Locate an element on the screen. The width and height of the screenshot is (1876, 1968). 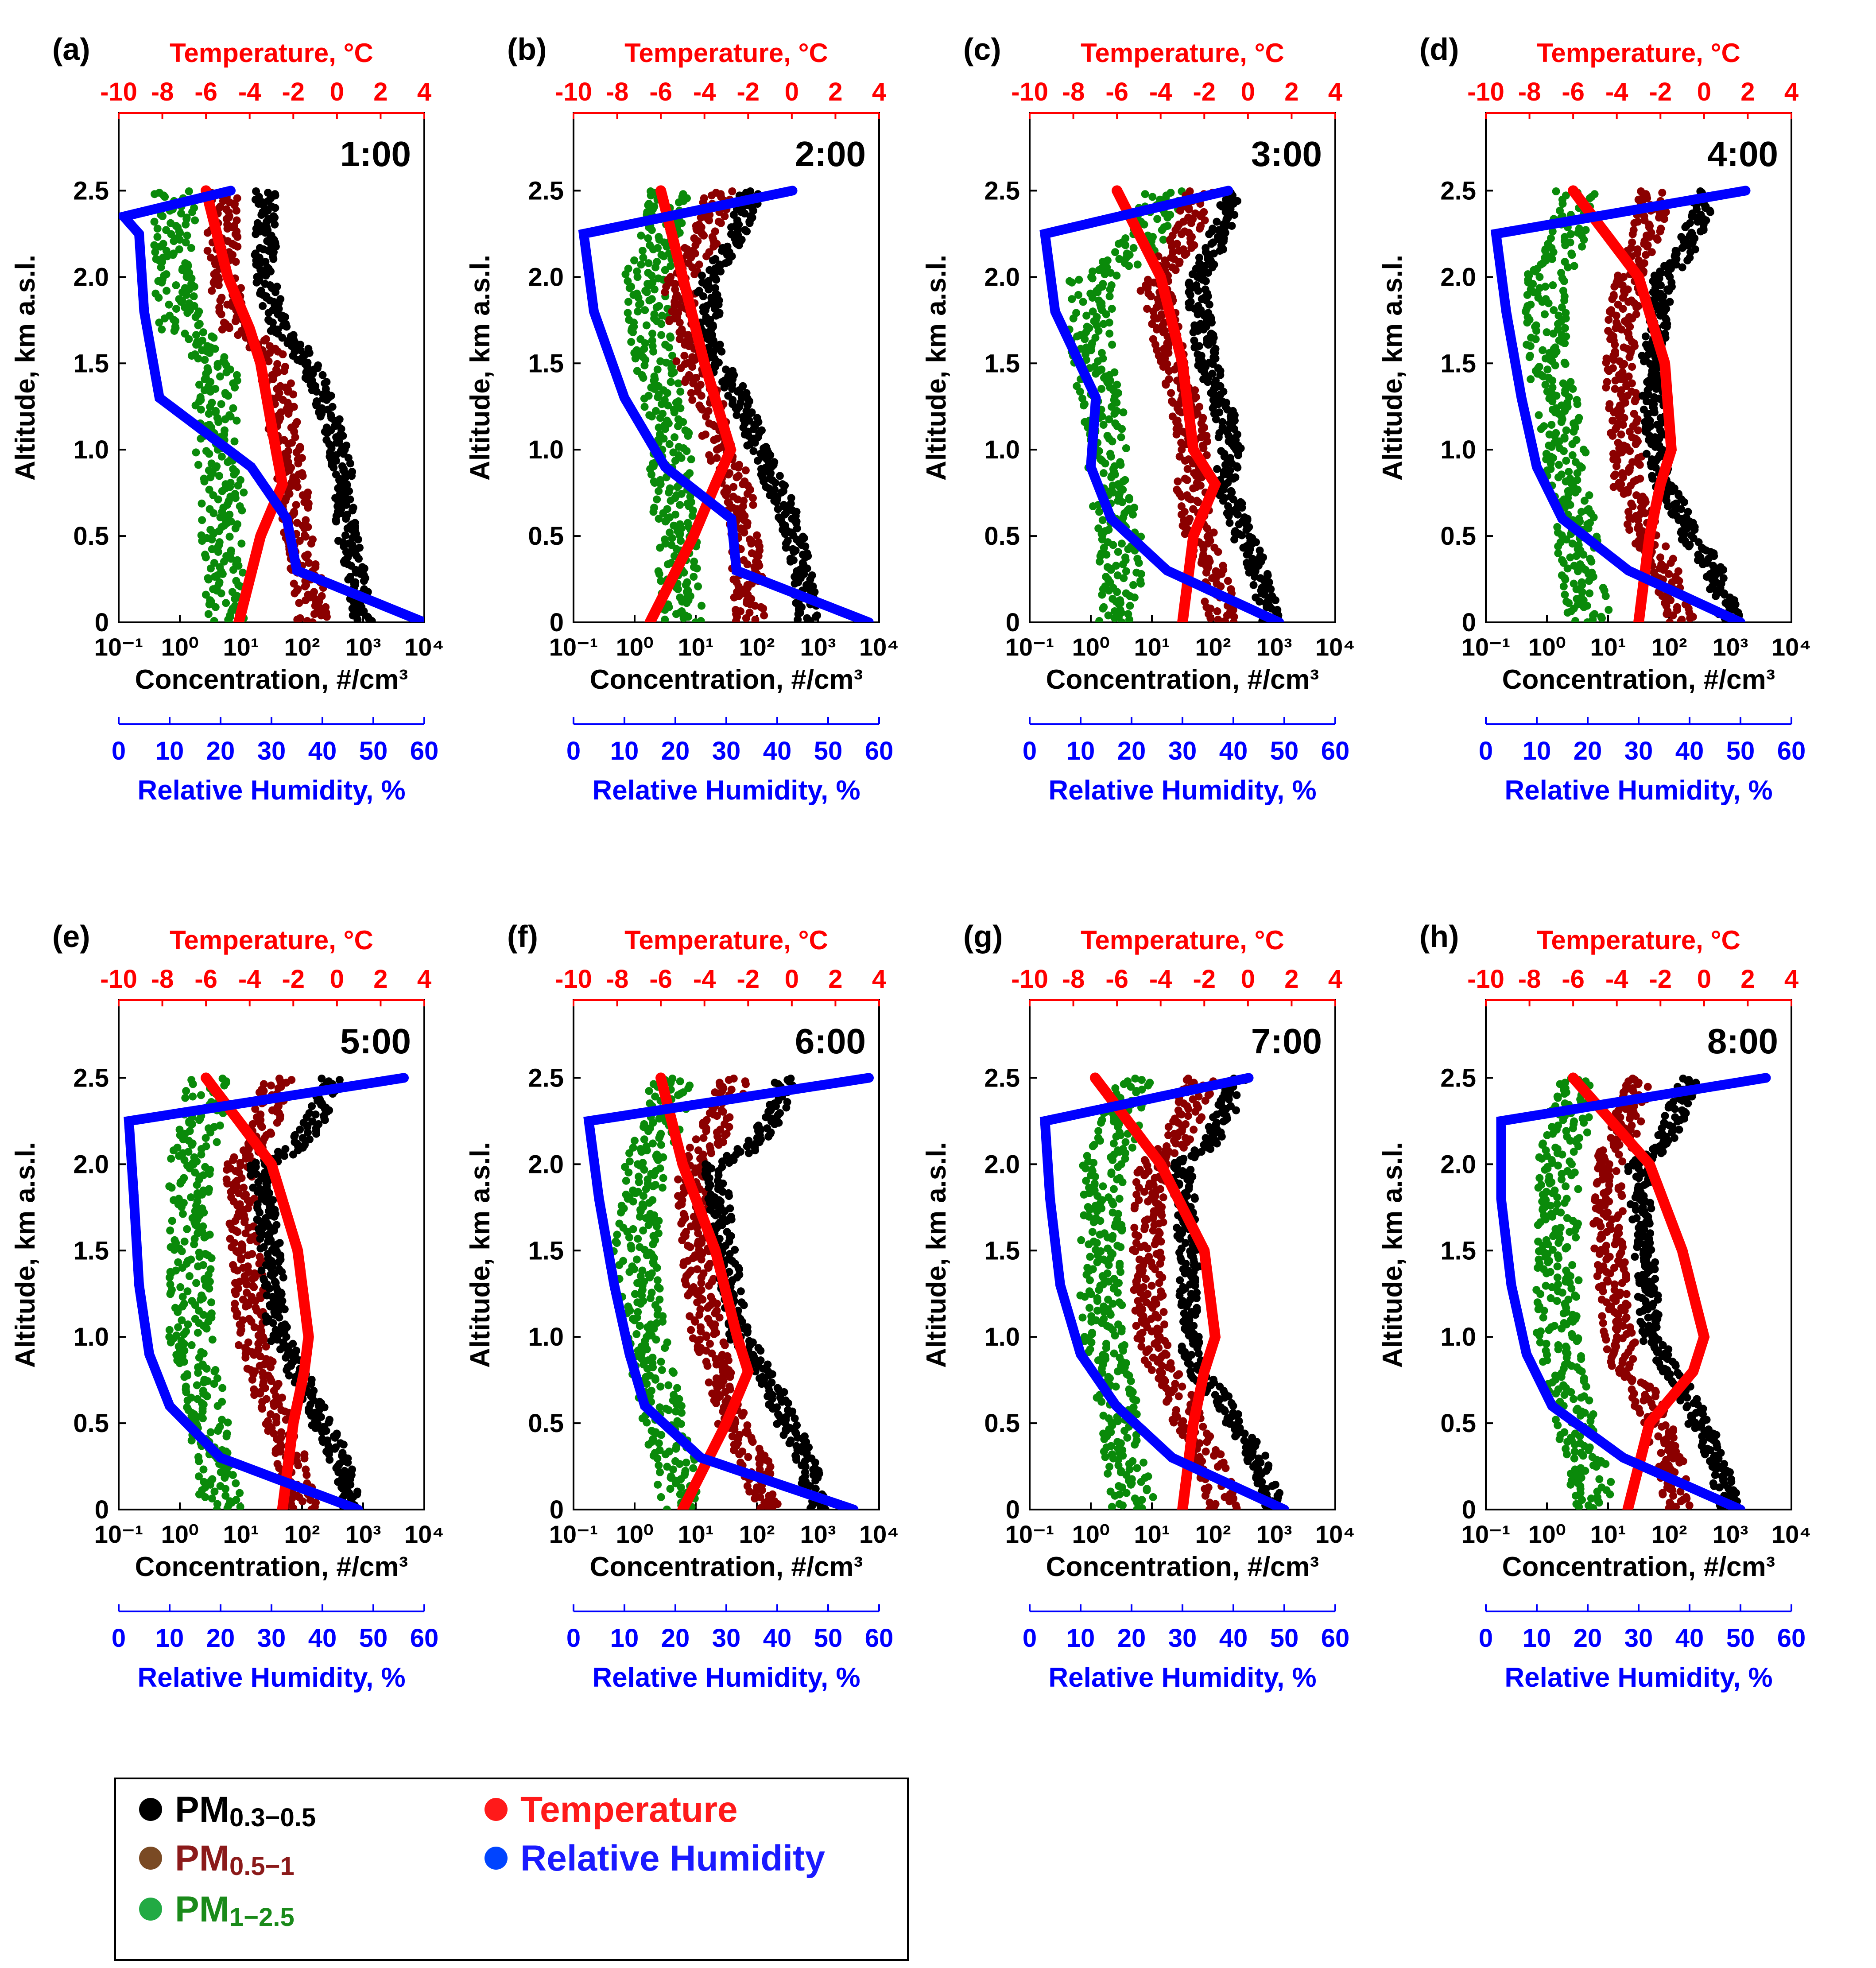
concentration-tick-label: 10³ is located at coordinates (1730, 647).